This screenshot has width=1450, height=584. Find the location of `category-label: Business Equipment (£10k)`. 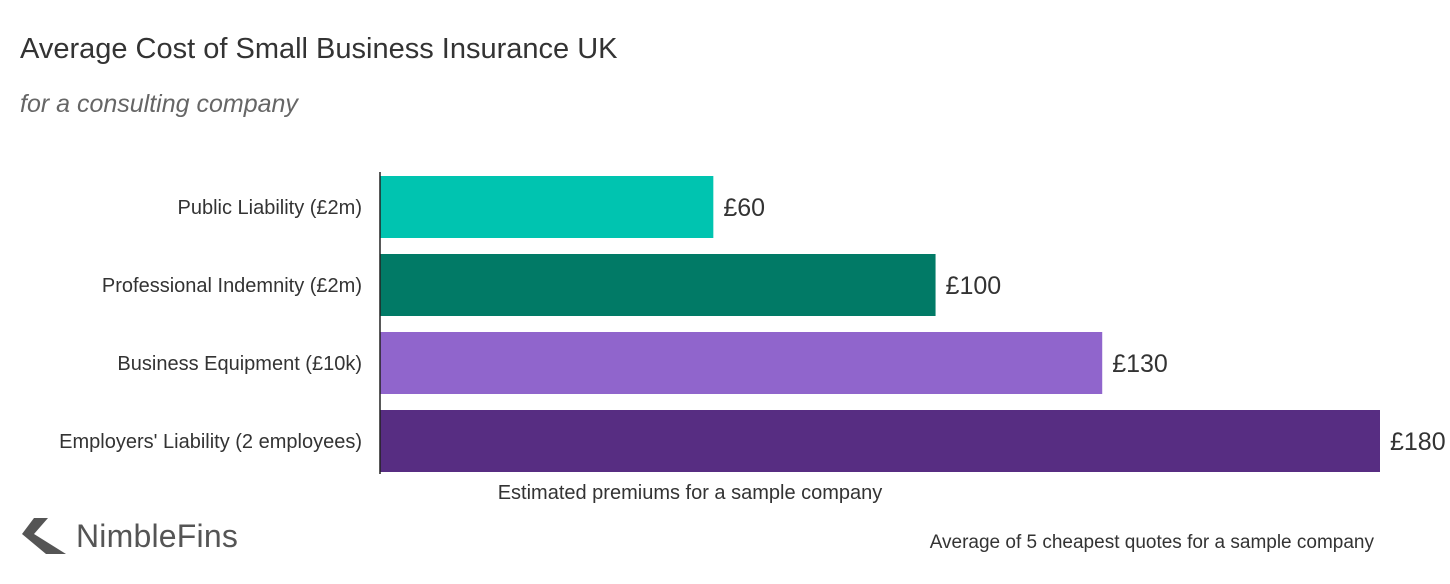

category-label: Business Equipment (£10k) is located at coordinates (239, 364).